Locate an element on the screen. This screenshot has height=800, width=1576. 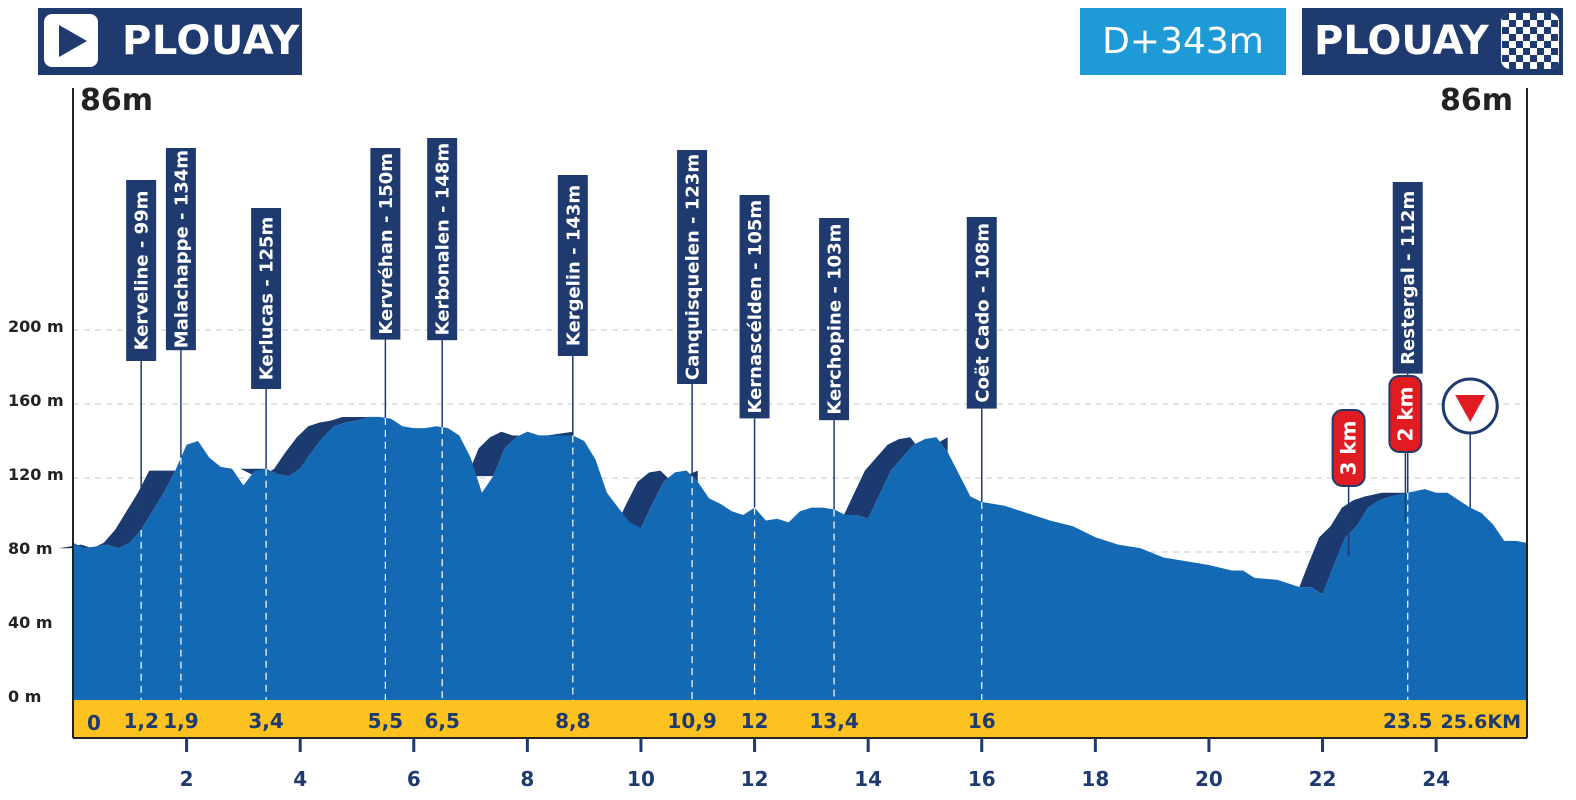
x-tick-label: 22 is located at coordinates (1323, 779).